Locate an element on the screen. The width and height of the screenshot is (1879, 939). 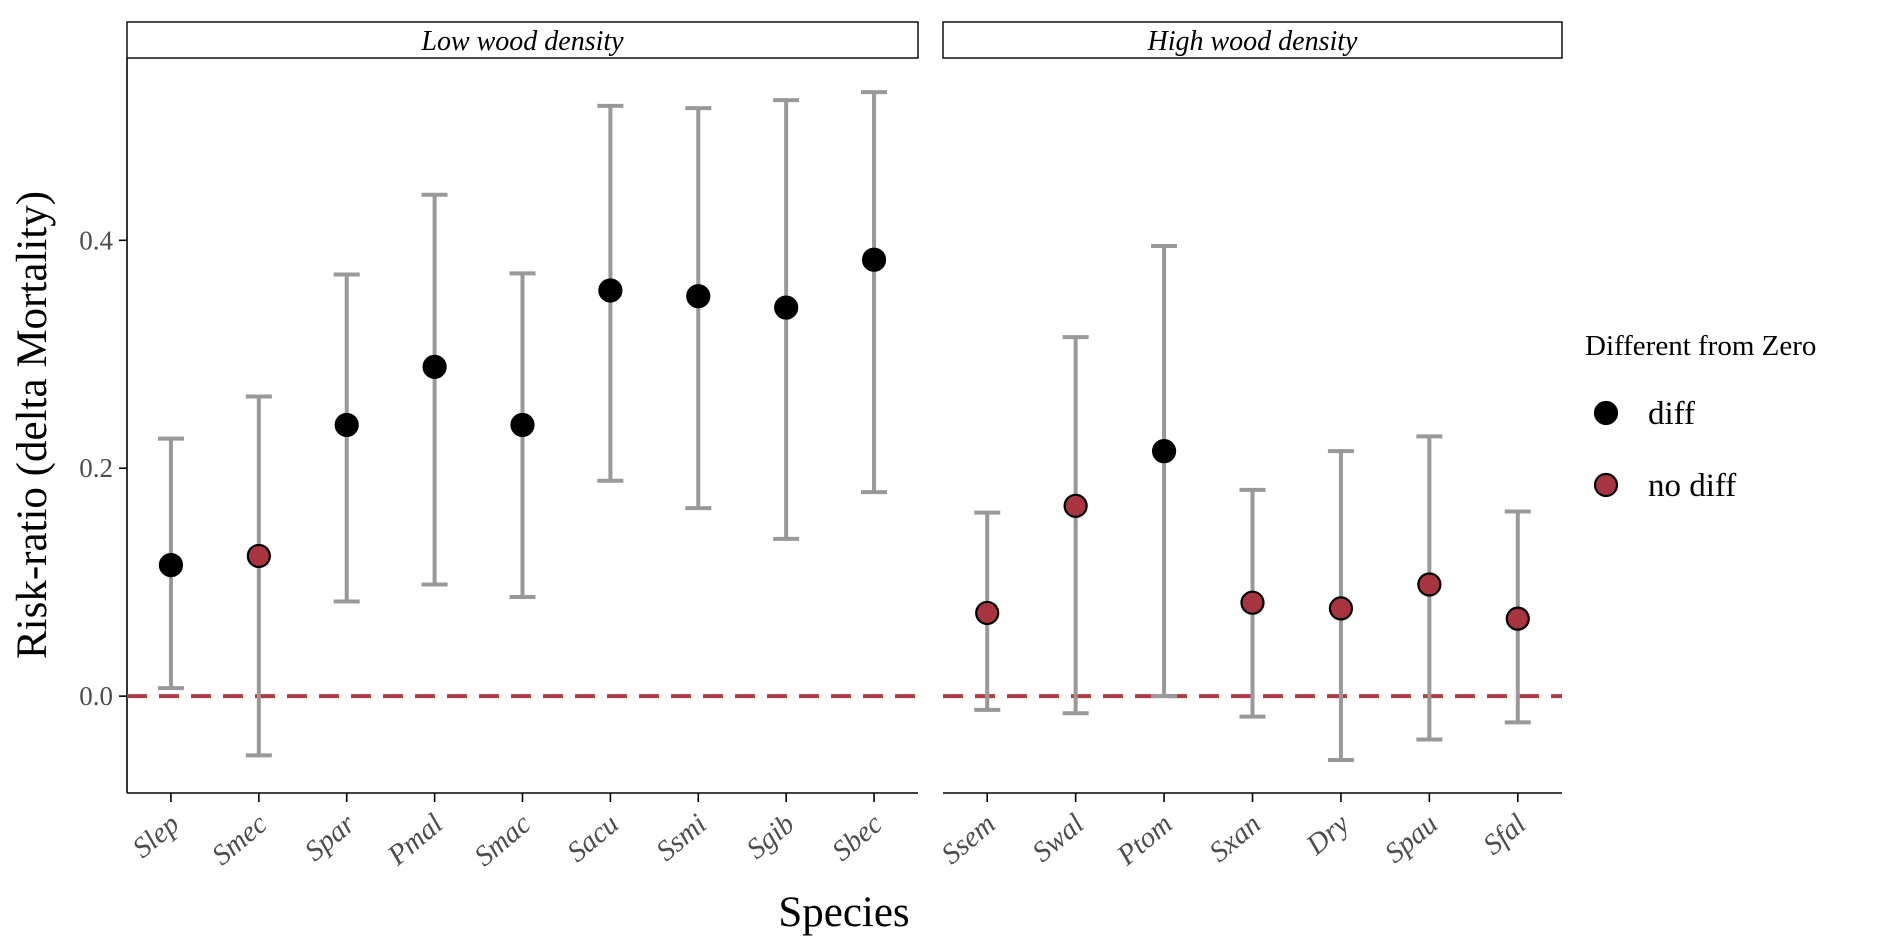
data-point-slep: Slep is located at coordinates (156, 650).